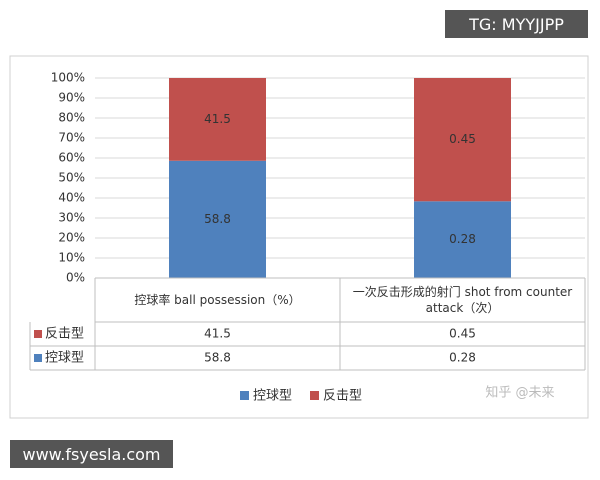 The width and height of the screenshot is (600, 480). I want to click on data-label: 0.45, so click(462, 139).